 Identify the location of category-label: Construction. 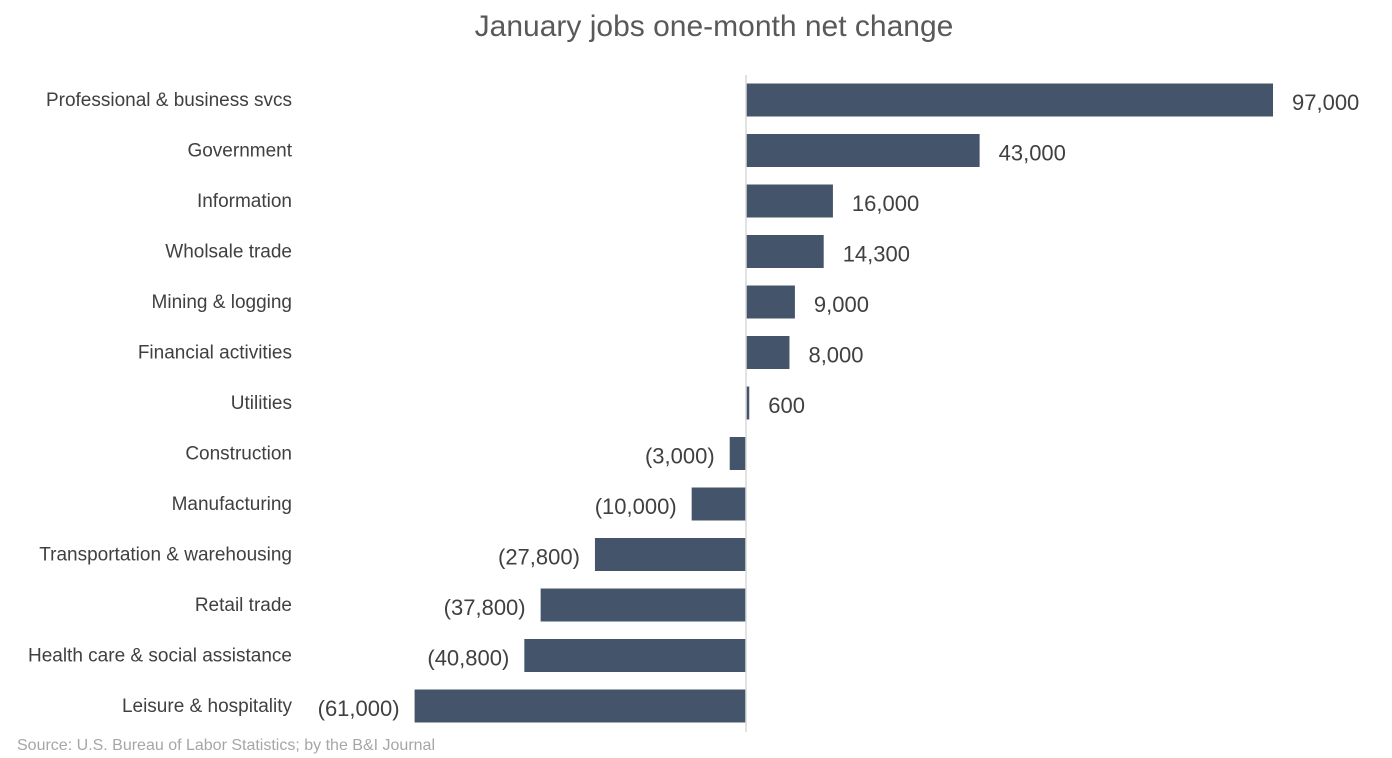
(238, 454).